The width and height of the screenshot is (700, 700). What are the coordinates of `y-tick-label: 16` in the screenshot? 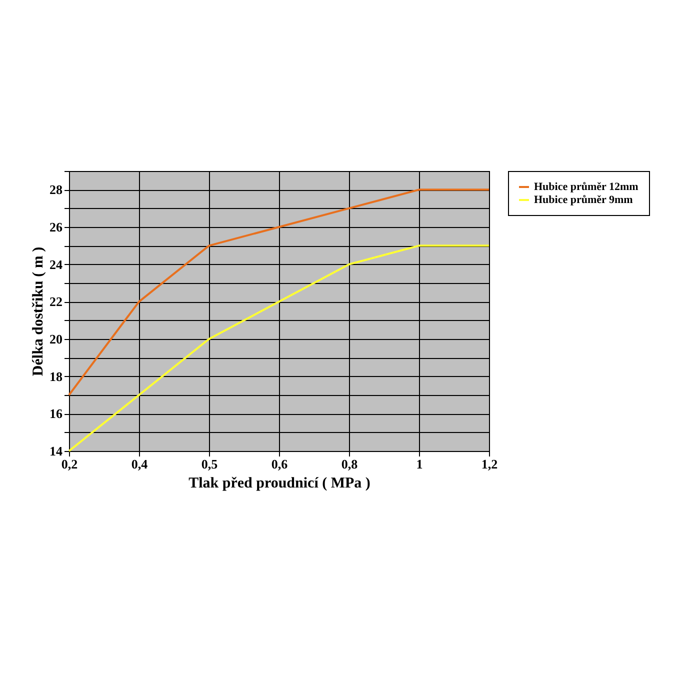 It's located at (56, 414).